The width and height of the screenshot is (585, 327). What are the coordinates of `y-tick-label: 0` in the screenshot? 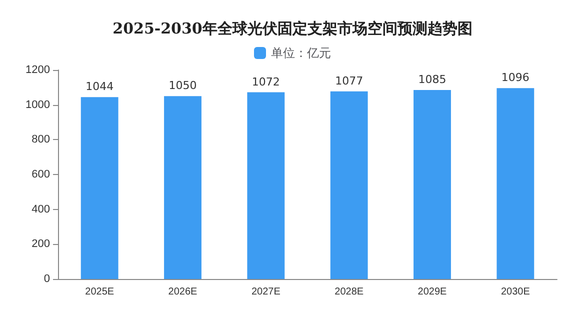 It's located at (47, 279).